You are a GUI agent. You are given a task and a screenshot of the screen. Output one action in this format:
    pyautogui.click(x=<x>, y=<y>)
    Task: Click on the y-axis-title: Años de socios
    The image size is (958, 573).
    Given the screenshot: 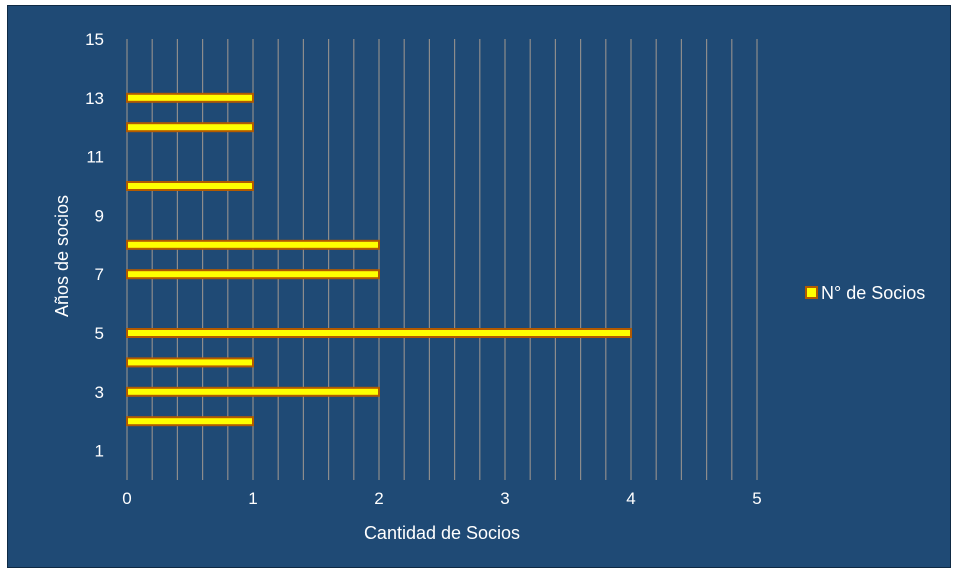 What is the action you would take?
    pyautogui.click(x=62, y=256)
    